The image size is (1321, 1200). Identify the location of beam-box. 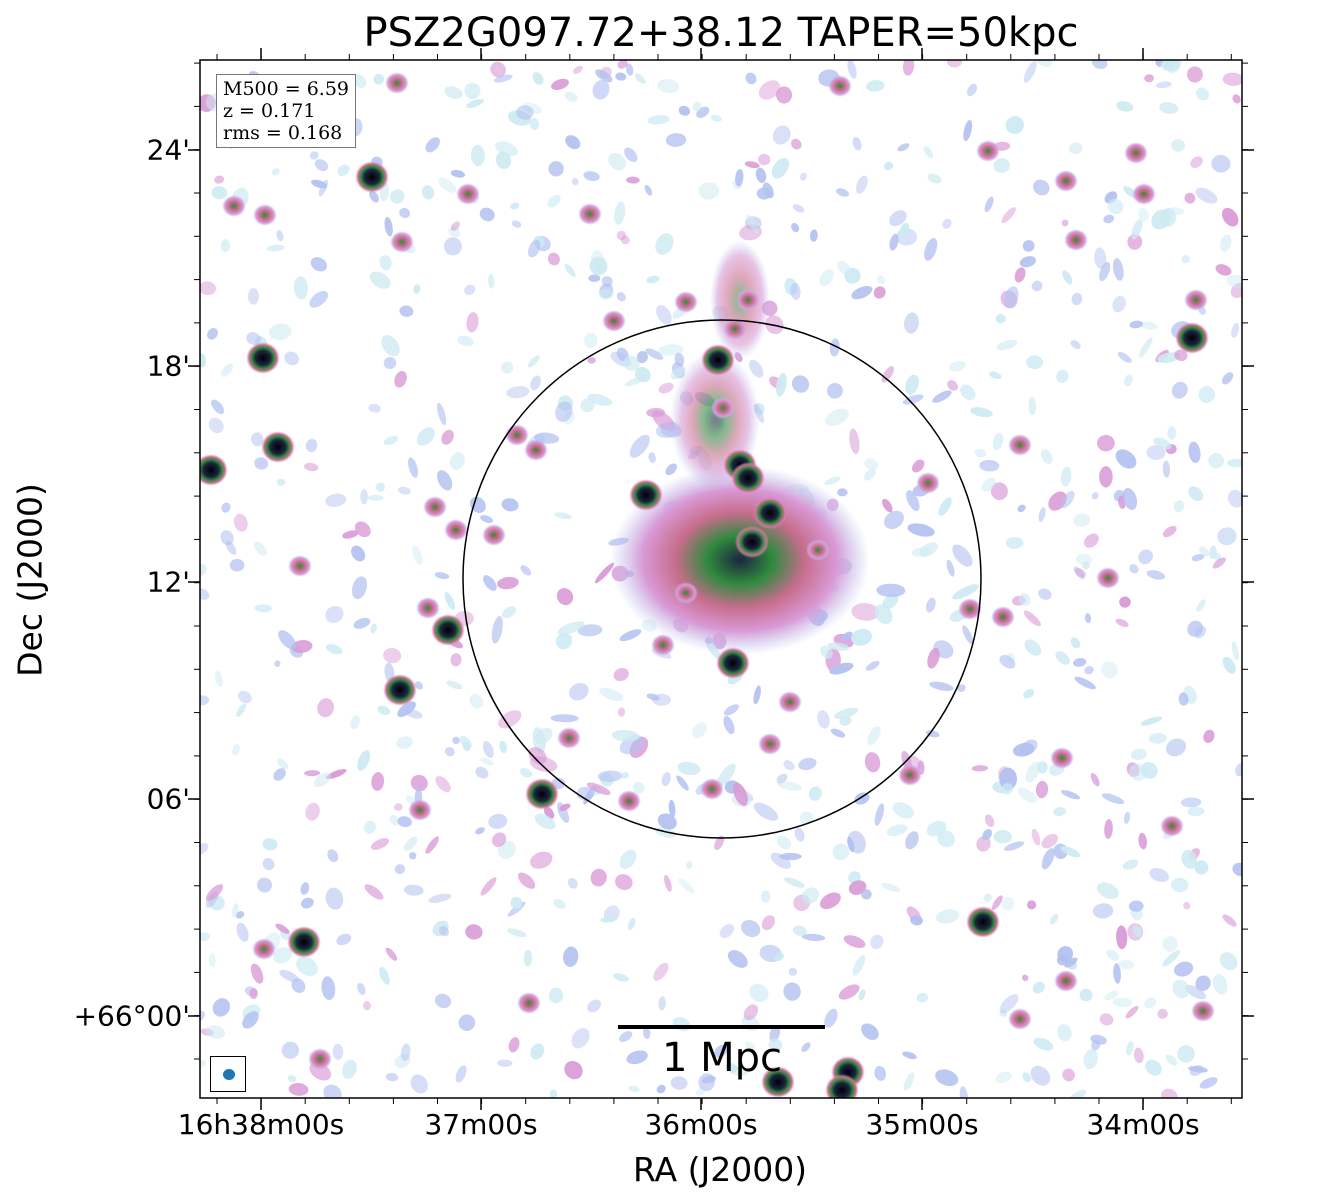
(228, 1074).